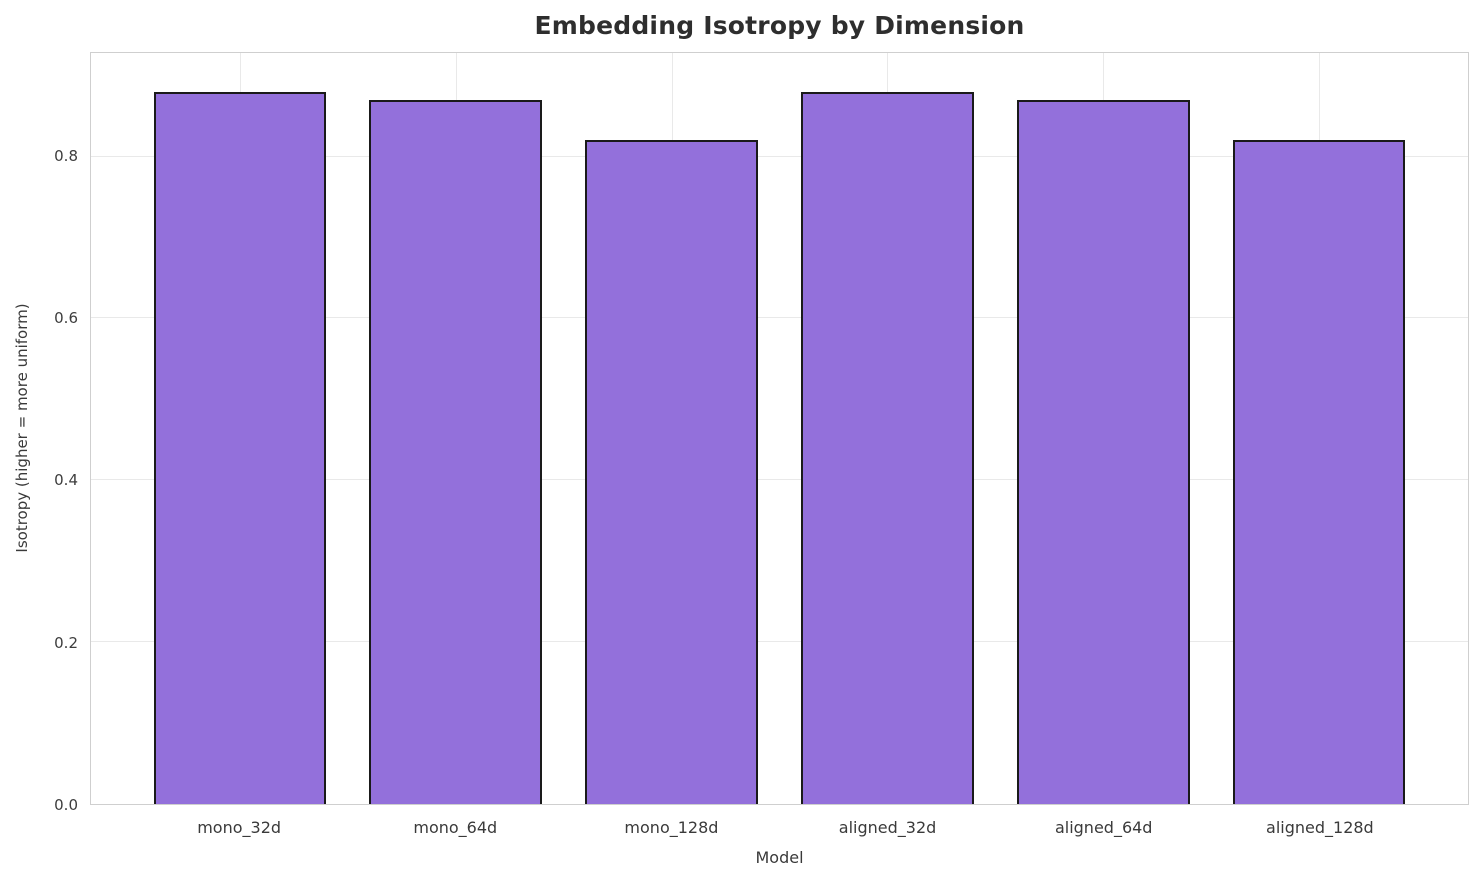 The width and height of the screenshot is (1484, 885). Describe the element at coordinates (66, 805) in the screenshot. I see `y-tick-label: 0.0` at that location.